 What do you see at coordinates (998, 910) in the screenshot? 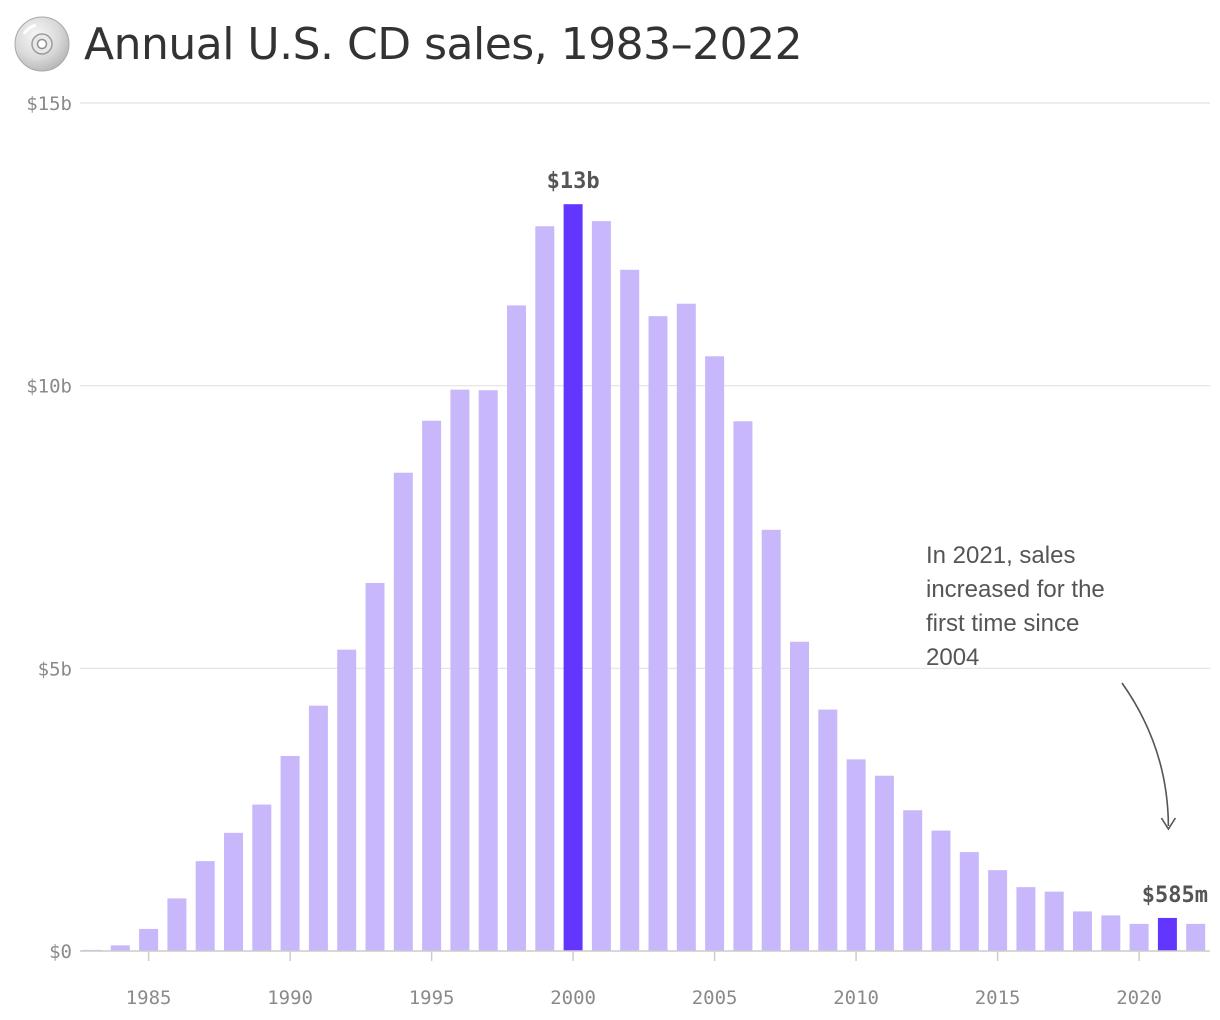
I see `bar-2015` at bounding box center [998, 910].